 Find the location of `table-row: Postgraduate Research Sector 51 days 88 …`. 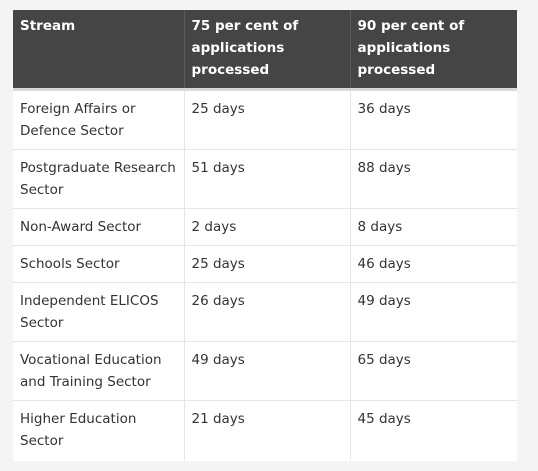

table-row: Postgraduate Research Sector 51 days 88 … is located at coordinates (265, 179).